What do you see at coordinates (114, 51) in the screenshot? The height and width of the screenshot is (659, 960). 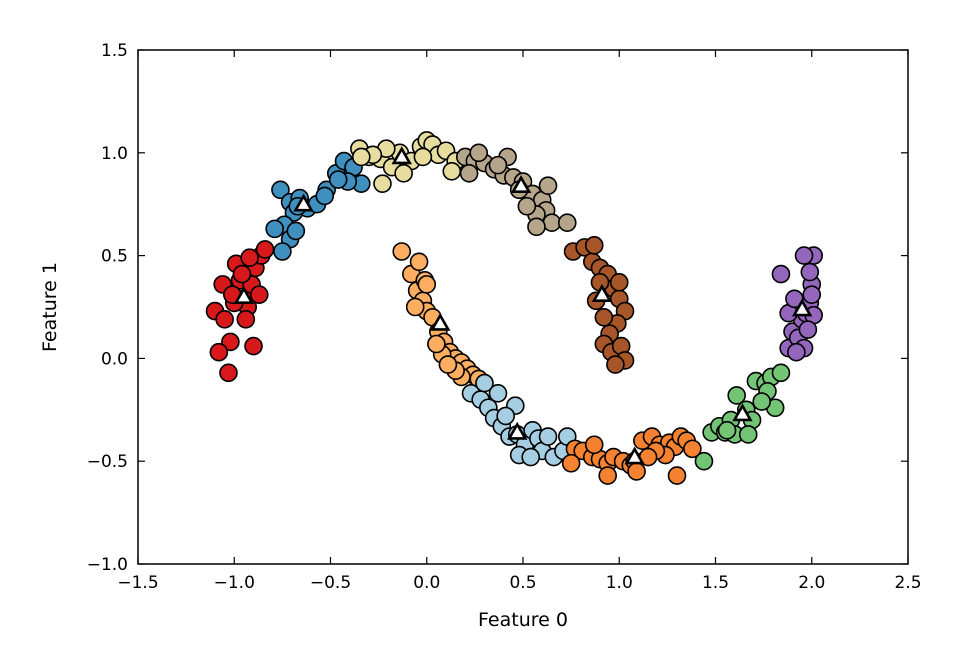 I see `y-tick-label: 1.5` at bounding box center [114, 51].